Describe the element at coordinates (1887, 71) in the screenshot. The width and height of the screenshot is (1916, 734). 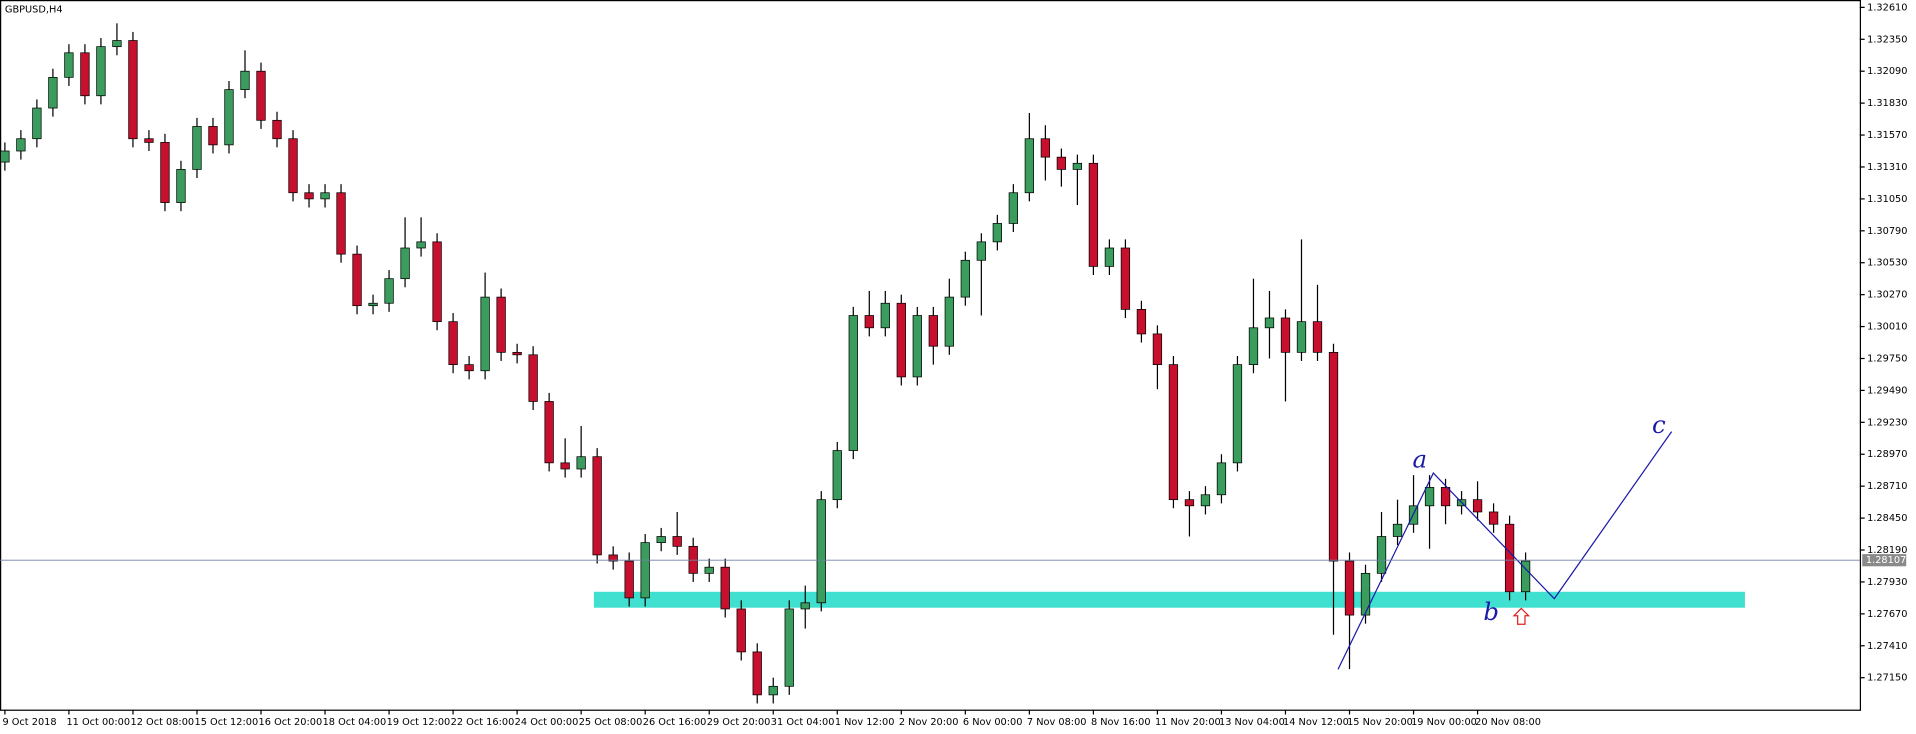
I see `y-tick-label: 1.32090` at that location.